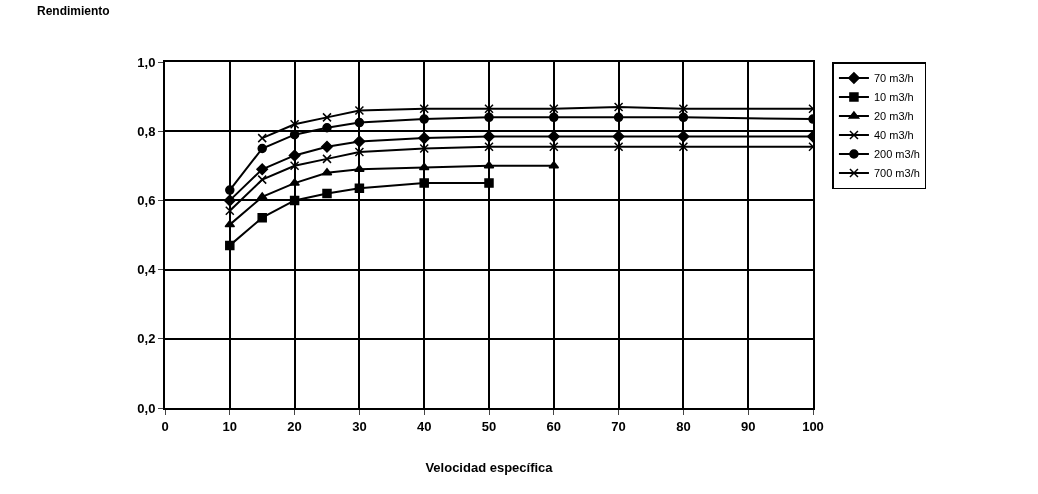 The height and width of the screenshot is (494, 1038). Describe the element at coordinates (748, 426) in the screenshot. I see `x-tick-label: 90` at that location.